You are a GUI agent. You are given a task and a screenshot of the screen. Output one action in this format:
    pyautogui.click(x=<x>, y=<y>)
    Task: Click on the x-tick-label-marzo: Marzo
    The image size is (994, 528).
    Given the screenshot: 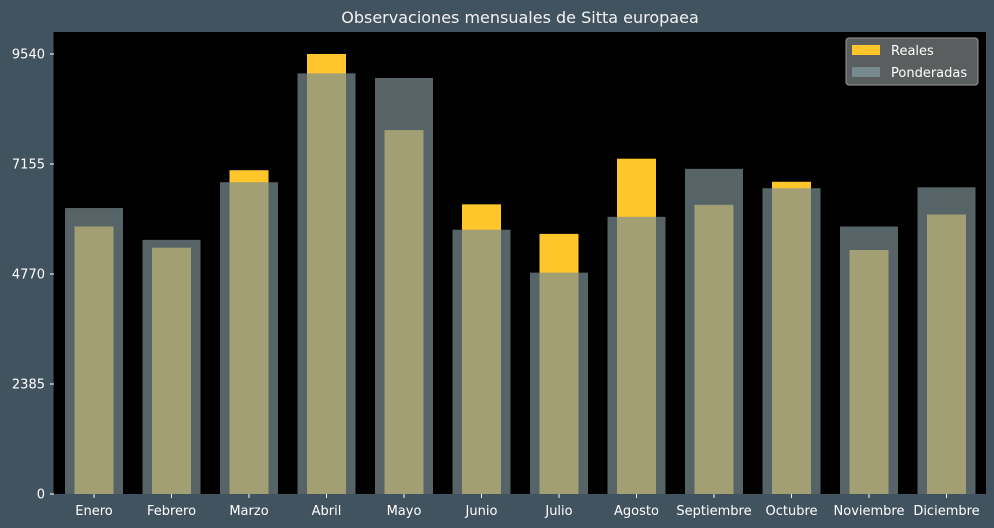 What is the action you would take?
    pyautogui.click(x=248, y=511)
    